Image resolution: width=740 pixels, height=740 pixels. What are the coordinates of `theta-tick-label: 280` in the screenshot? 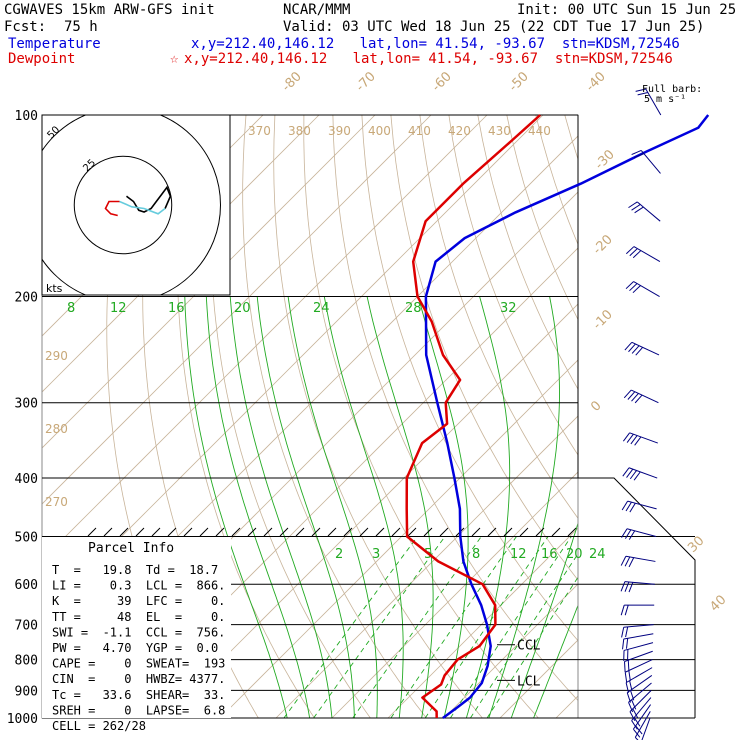 It's located at (56, 429).